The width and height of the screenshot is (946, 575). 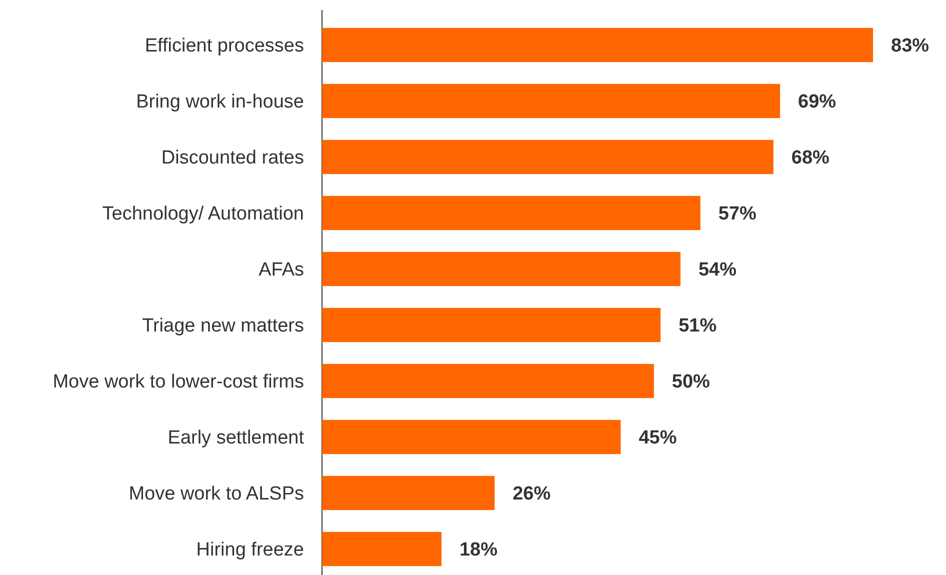 What do you see at coordinates (737, 214) in the screenshot?
I see `data-label: 57%` at bounding box center [737, 214].